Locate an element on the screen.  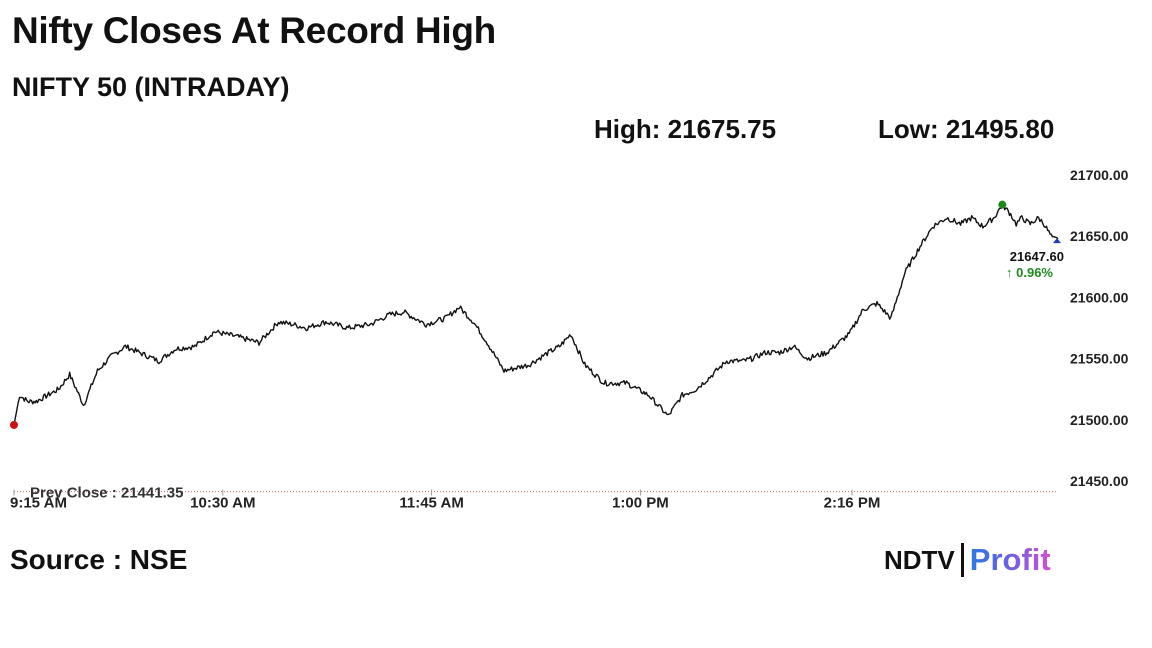
source-label: Source : NSE is located at coordinates (99, 559).